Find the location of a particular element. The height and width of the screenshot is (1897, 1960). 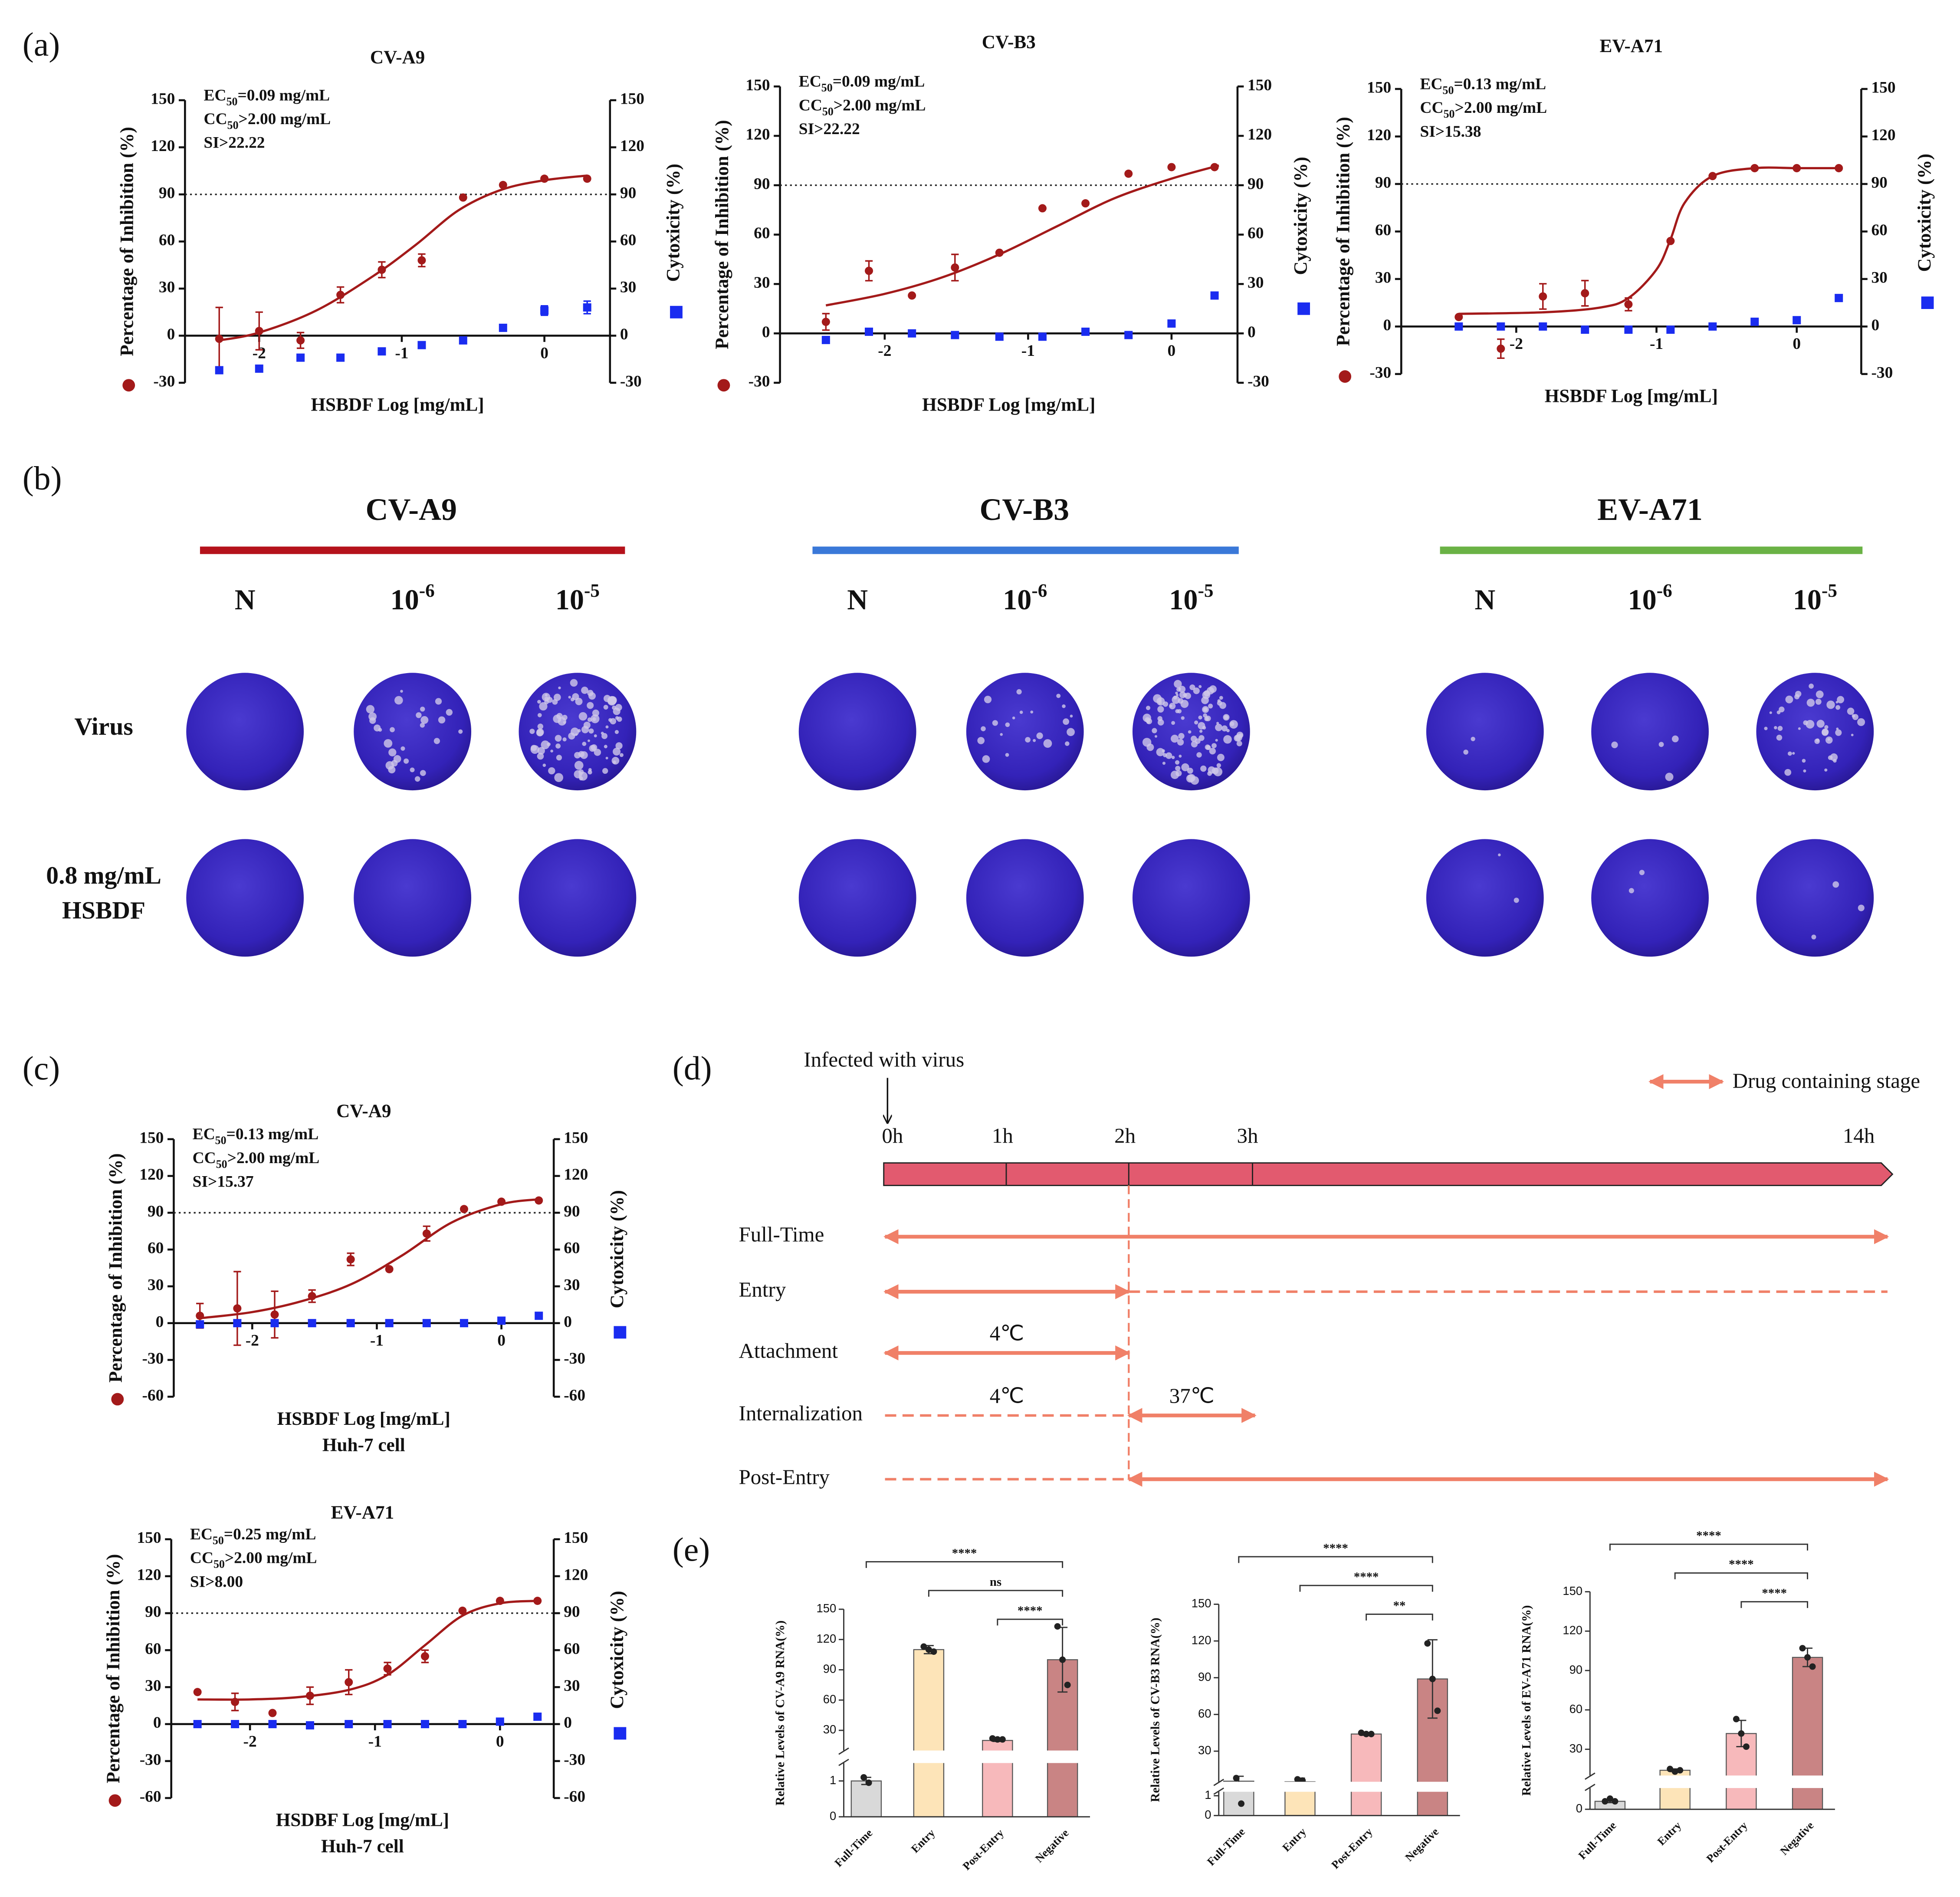

annotation: SI>15.37 is located at coordinates (223, 1181).